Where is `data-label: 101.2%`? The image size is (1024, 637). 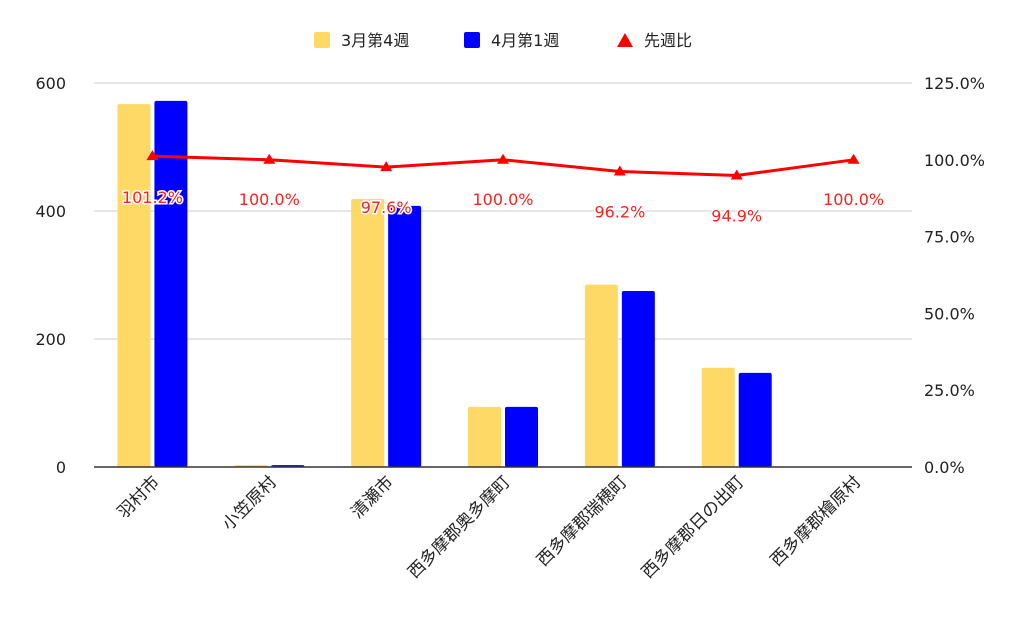 data-label: 101.2% is located at coordinates (152, 197).